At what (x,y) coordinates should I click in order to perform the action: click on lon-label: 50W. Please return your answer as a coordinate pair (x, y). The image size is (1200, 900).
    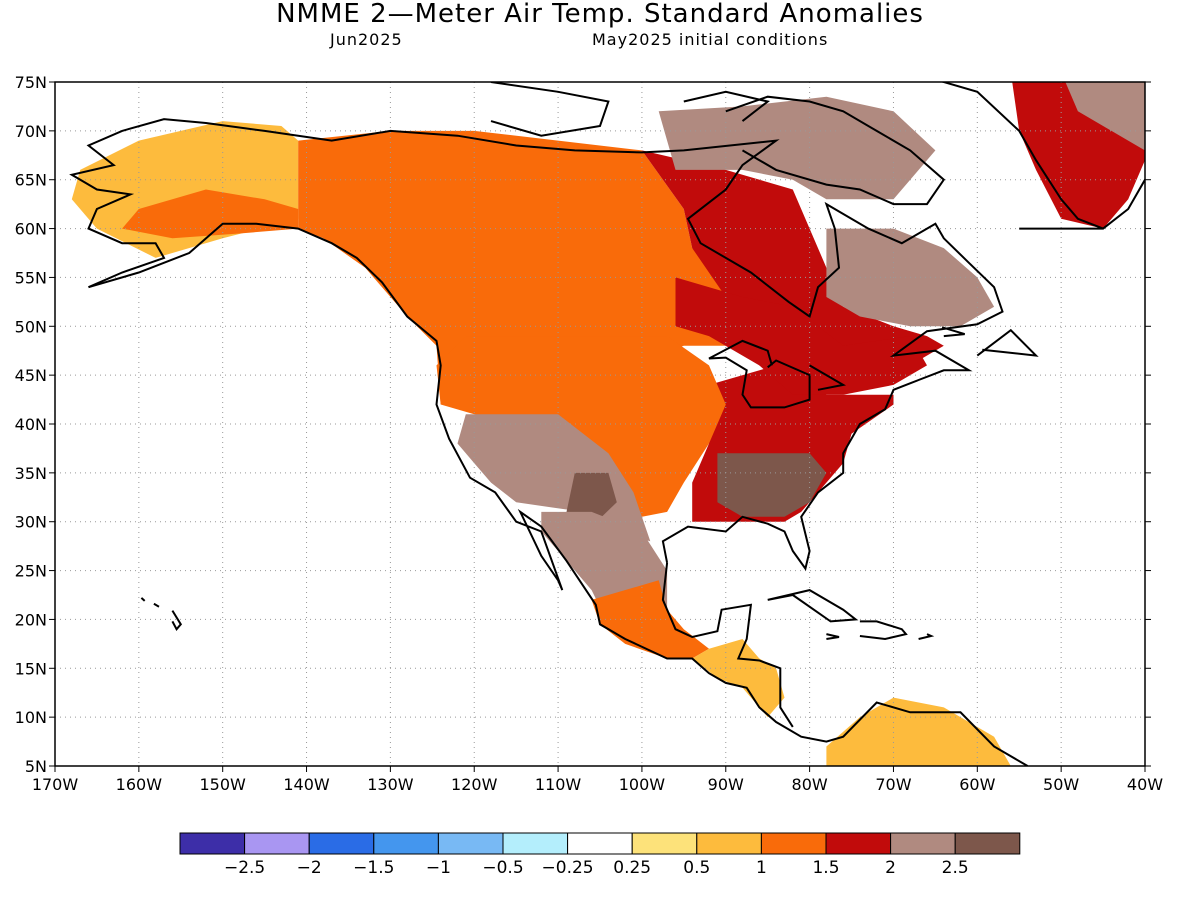
    Looking at the image, I should click on (1061, 784).